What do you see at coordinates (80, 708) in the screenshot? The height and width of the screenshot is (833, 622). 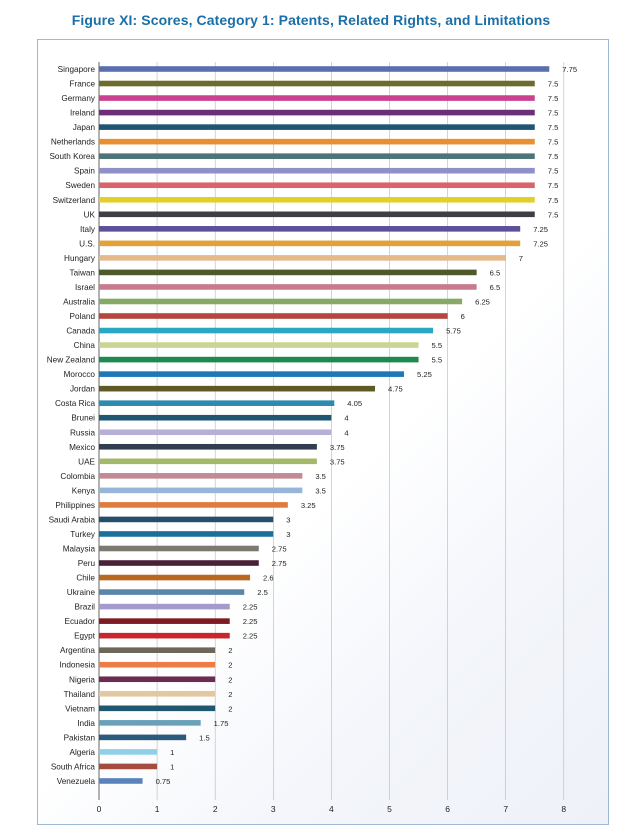 I see `category-label: Vietnam` at bounding box center [80, 708].